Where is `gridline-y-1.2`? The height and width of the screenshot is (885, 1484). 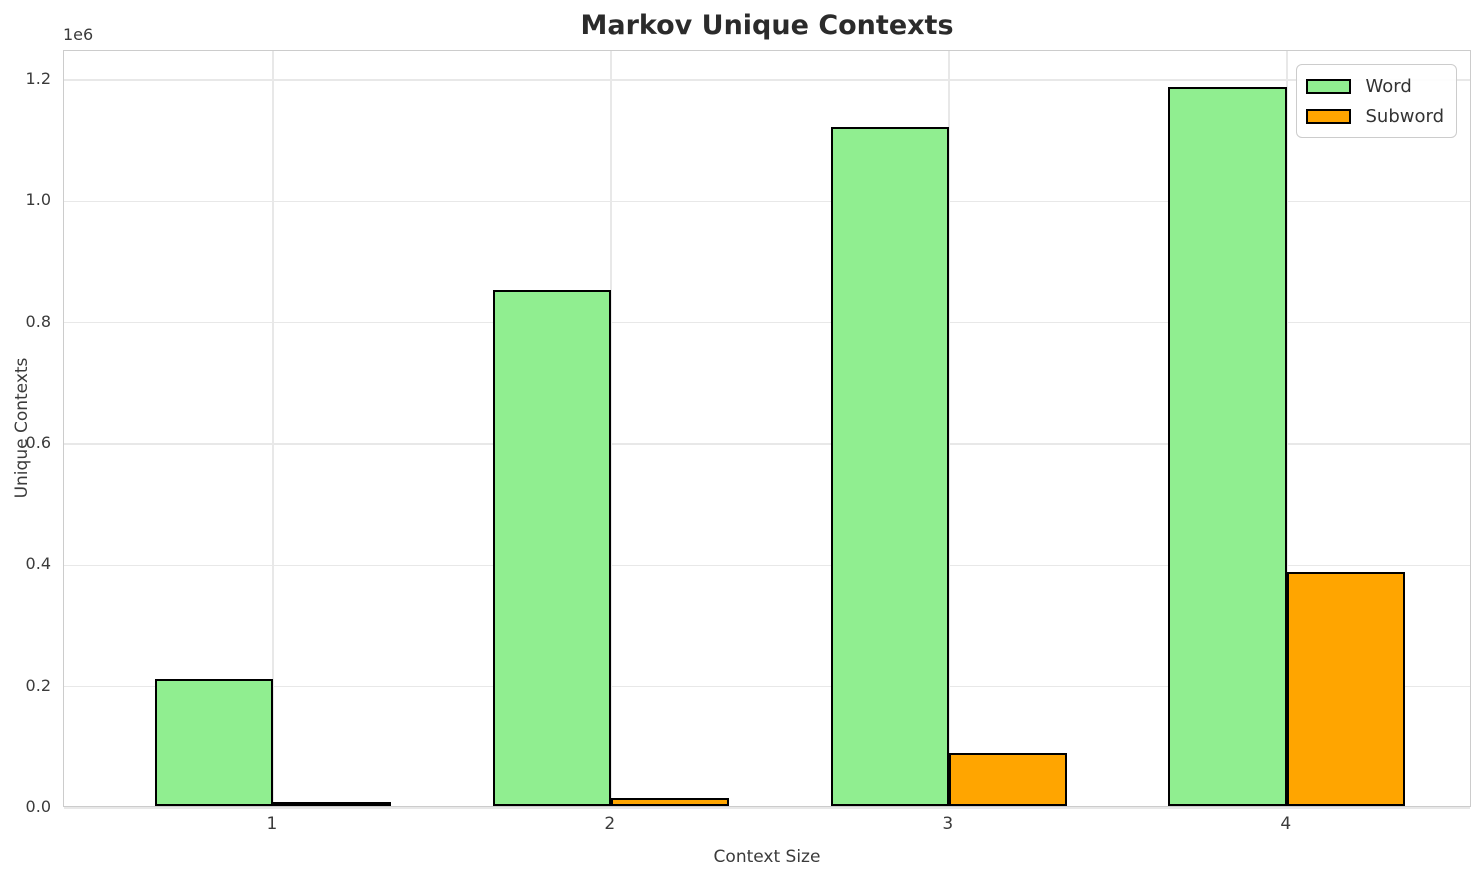
gridline-y-1.2 is located at coordinates (767, 80).